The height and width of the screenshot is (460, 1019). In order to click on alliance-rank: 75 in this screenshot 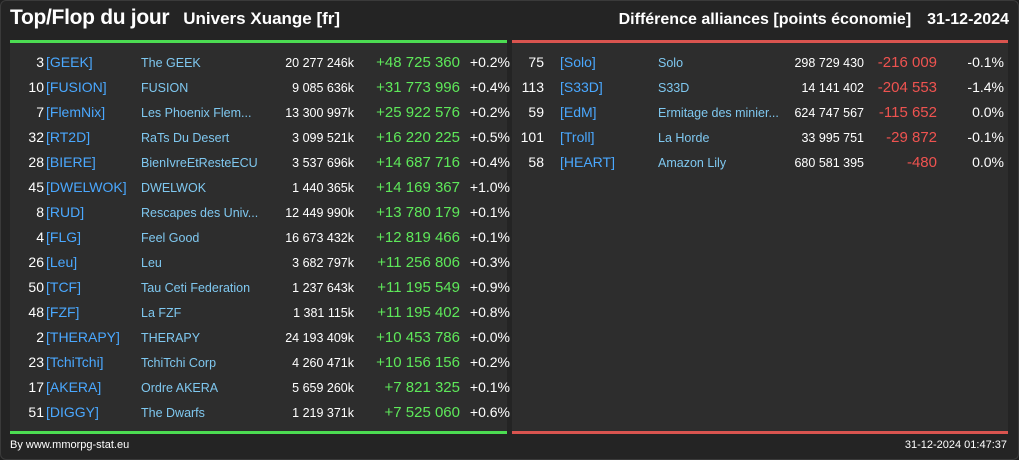, I will do `click(536, 62)`.